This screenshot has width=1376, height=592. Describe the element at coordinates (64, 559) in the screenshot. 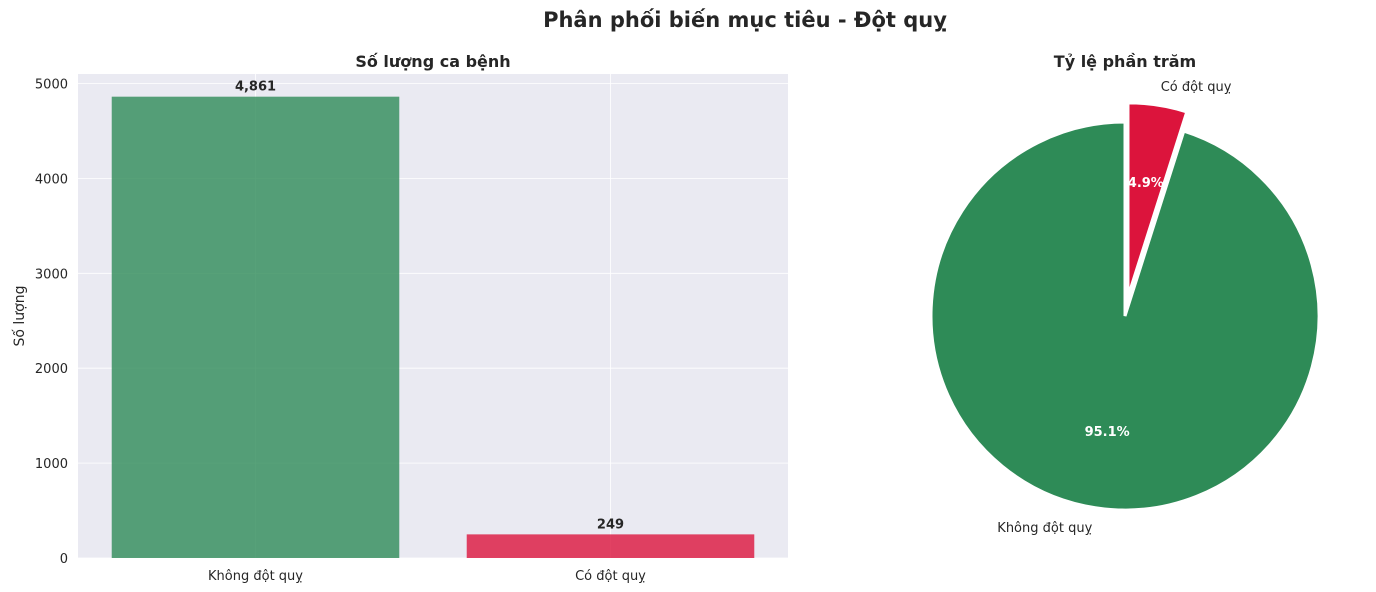

I see `y-tick-label: 0` at that location.